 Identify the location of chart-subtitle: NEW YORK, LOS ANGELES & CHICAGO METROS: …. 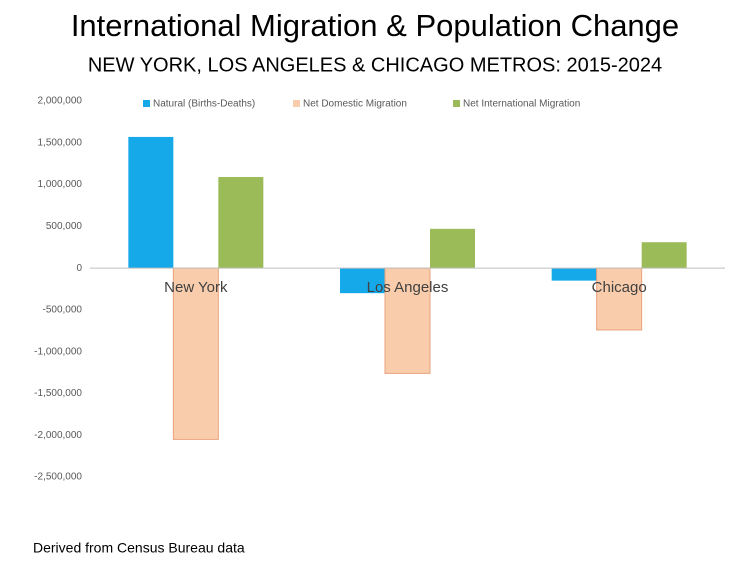
(375, 65).